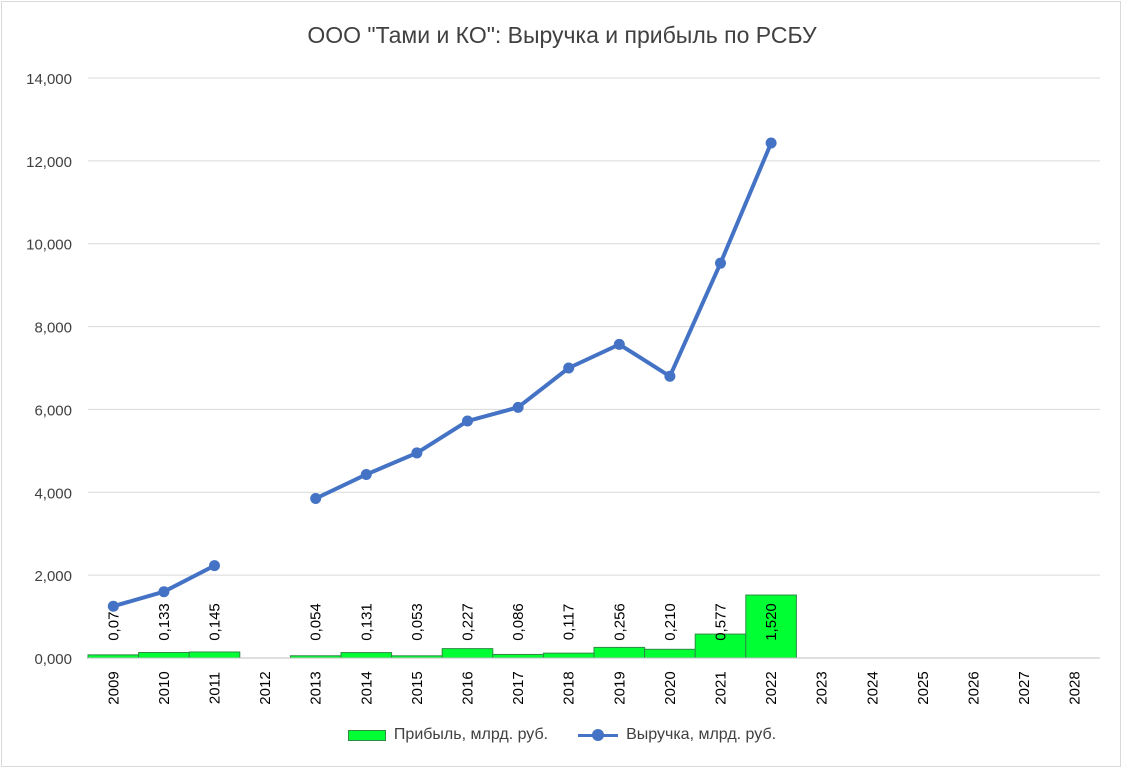 This screenshot has width=1124, height=770. Describe the element at coordinates (771, 687) in the screenshot. I see `x-tick-label: 2022` at that location.